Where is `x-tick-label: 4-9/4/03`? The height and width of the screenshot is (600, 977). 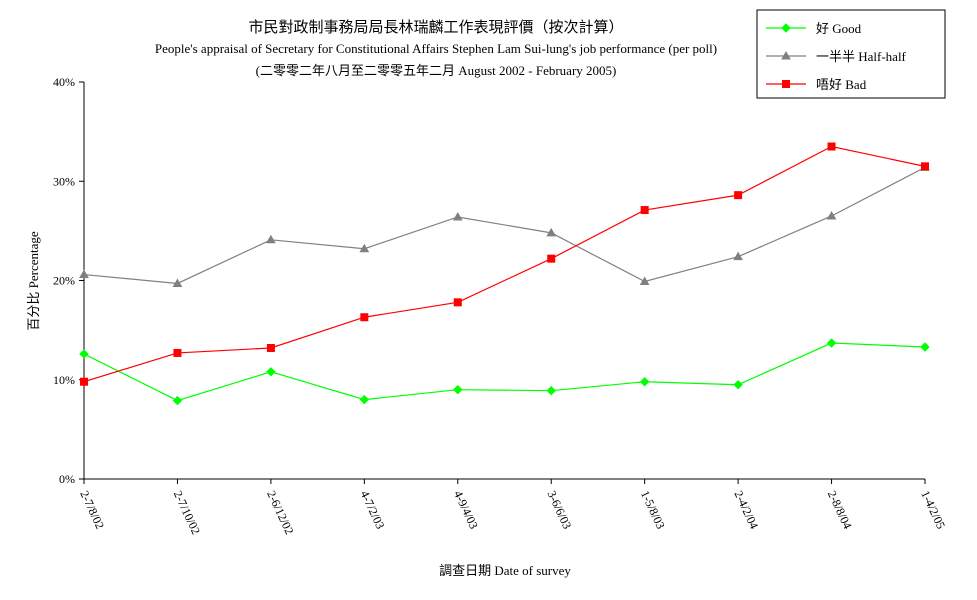 x-tick-label: 4-9/4/03 is located at coordinates (466, 509).